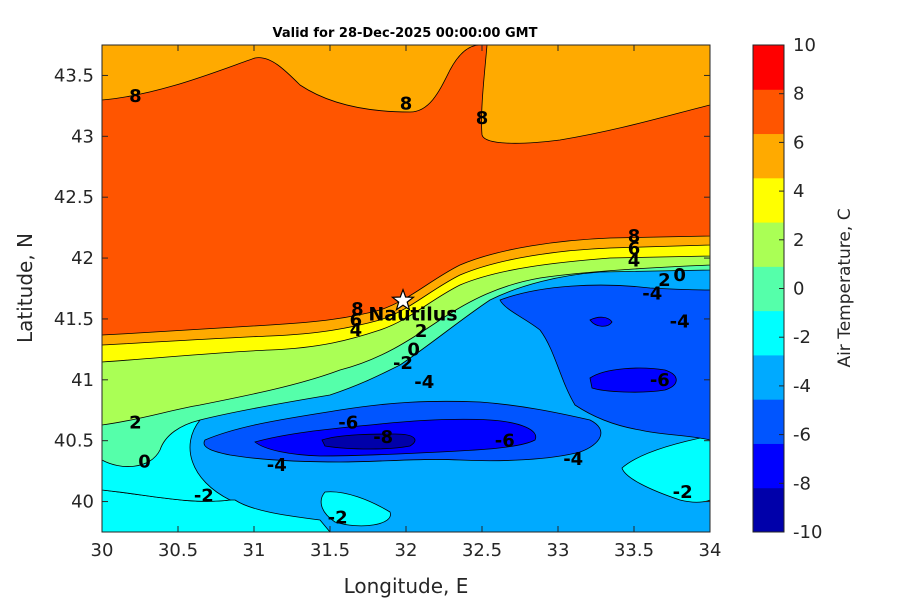 The image size is (900, 600). What do you see at coordinates (845, 287) in the screenshot?
I see `colorbar-label: Air Temperature, C` at bounding box center [845, 287].